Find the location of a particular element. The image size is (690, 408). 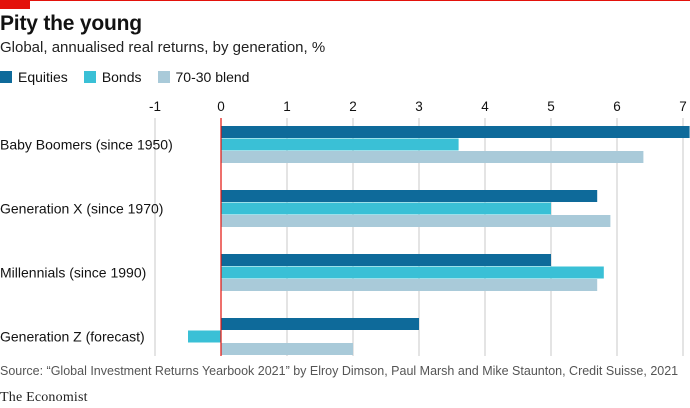

x-tick-label: 7 is located at coordinates (683, 106).